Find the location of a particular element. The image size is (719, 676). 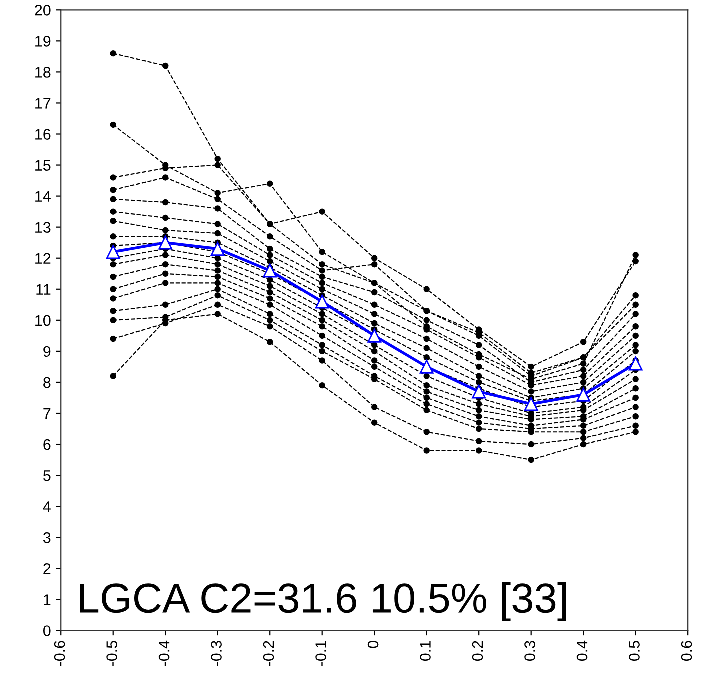

x-tick-label: -0.2 is located at coordinates (268, 653).